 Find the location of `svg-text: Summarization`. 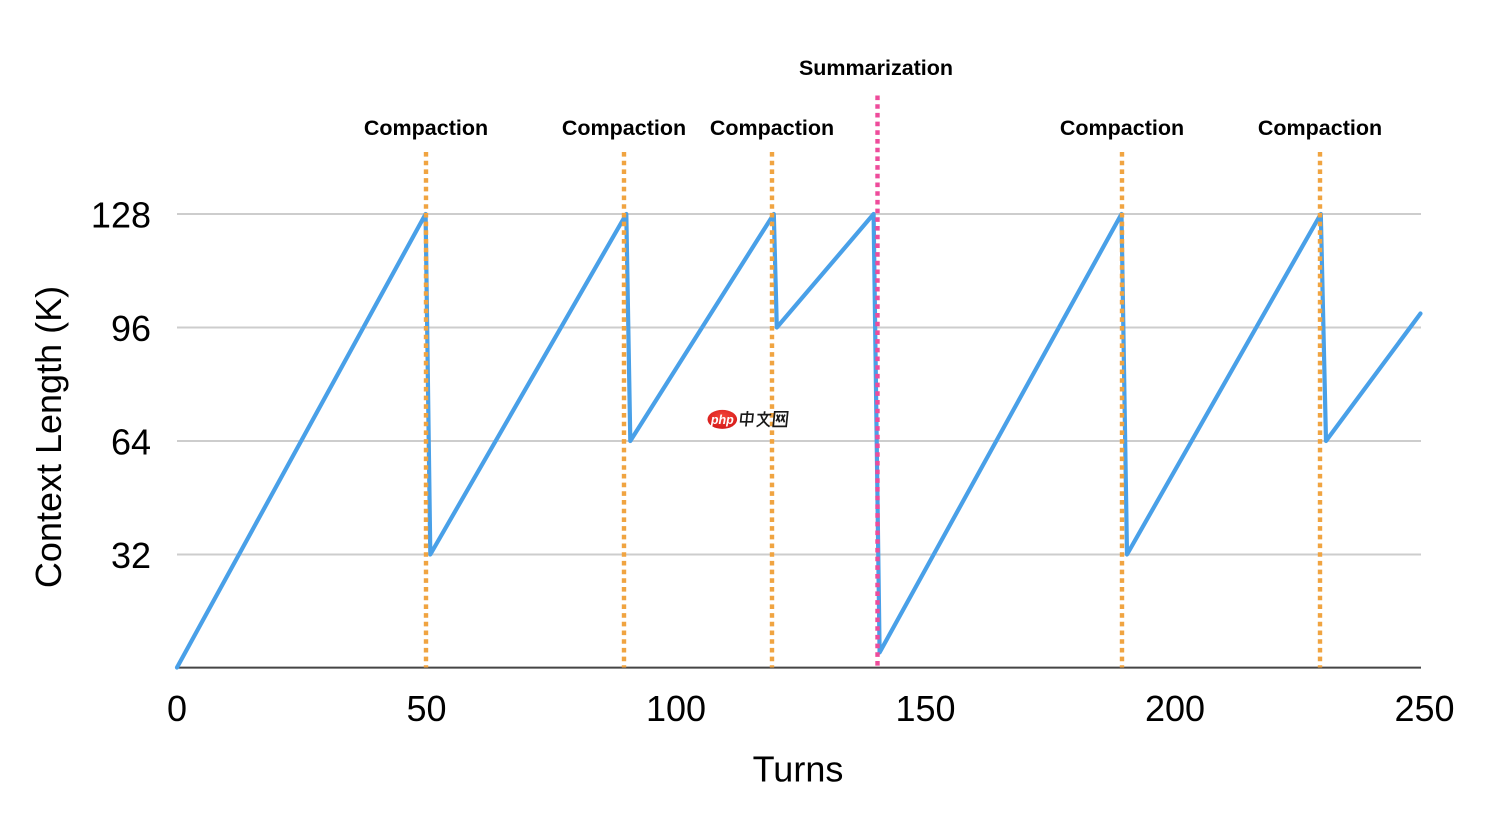

svg-text: Summarization is located at coordinates (876, 68).